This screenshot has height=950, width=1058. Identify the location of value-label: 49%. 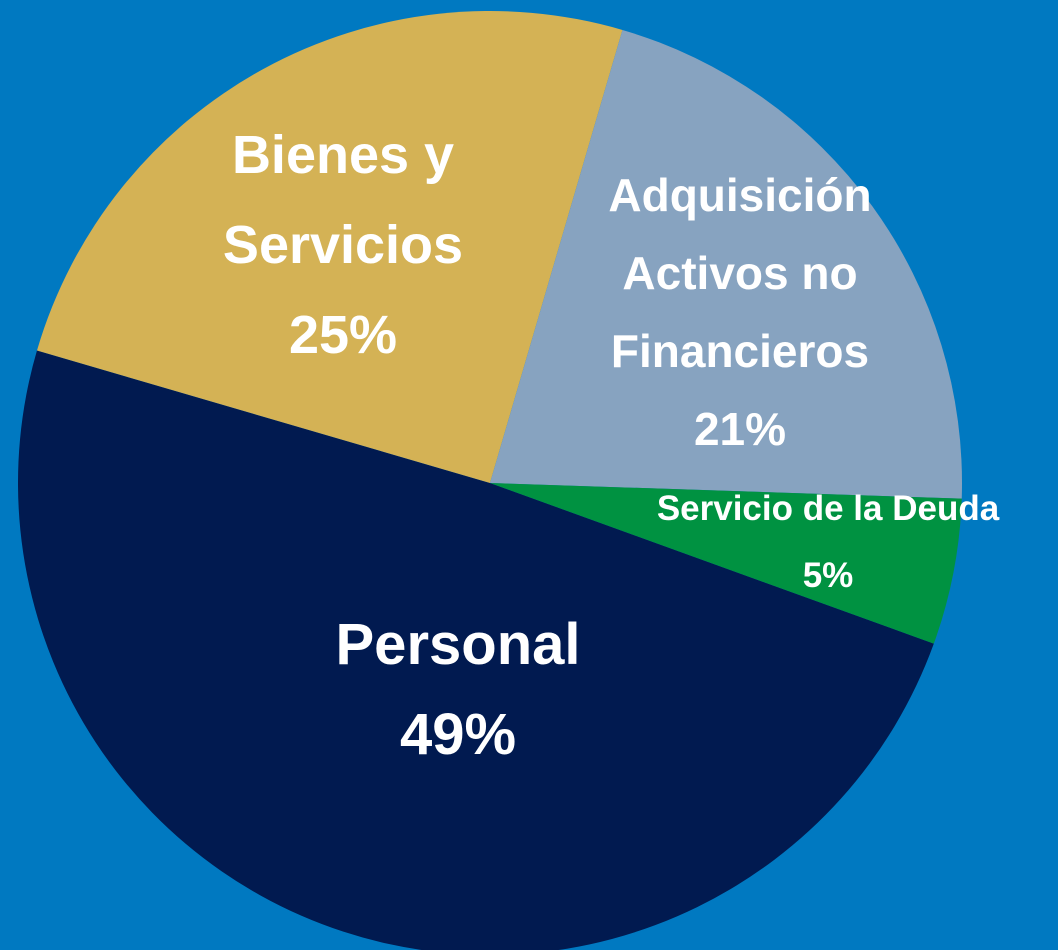
(458, 734).